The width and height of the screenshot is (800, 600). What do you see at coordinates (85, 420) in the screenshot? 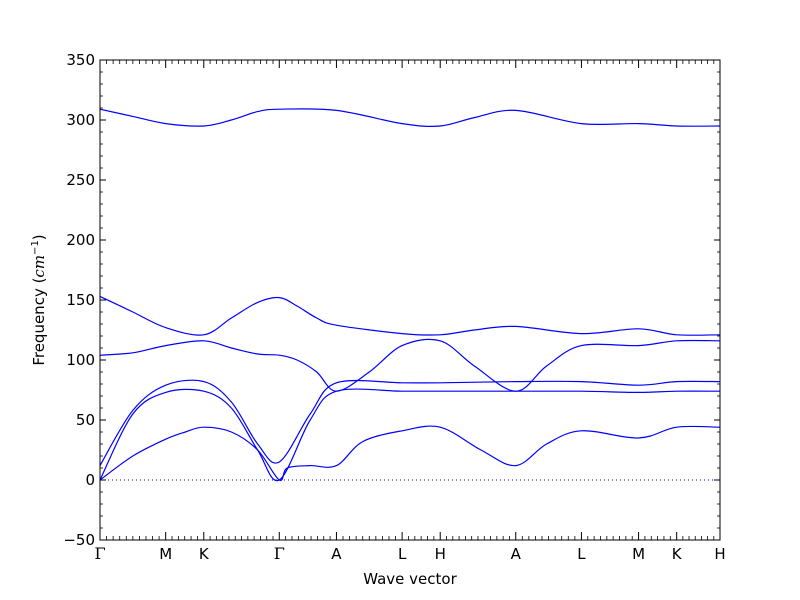
I see `y-tick-label: 50` at bounding box center [85, 420].